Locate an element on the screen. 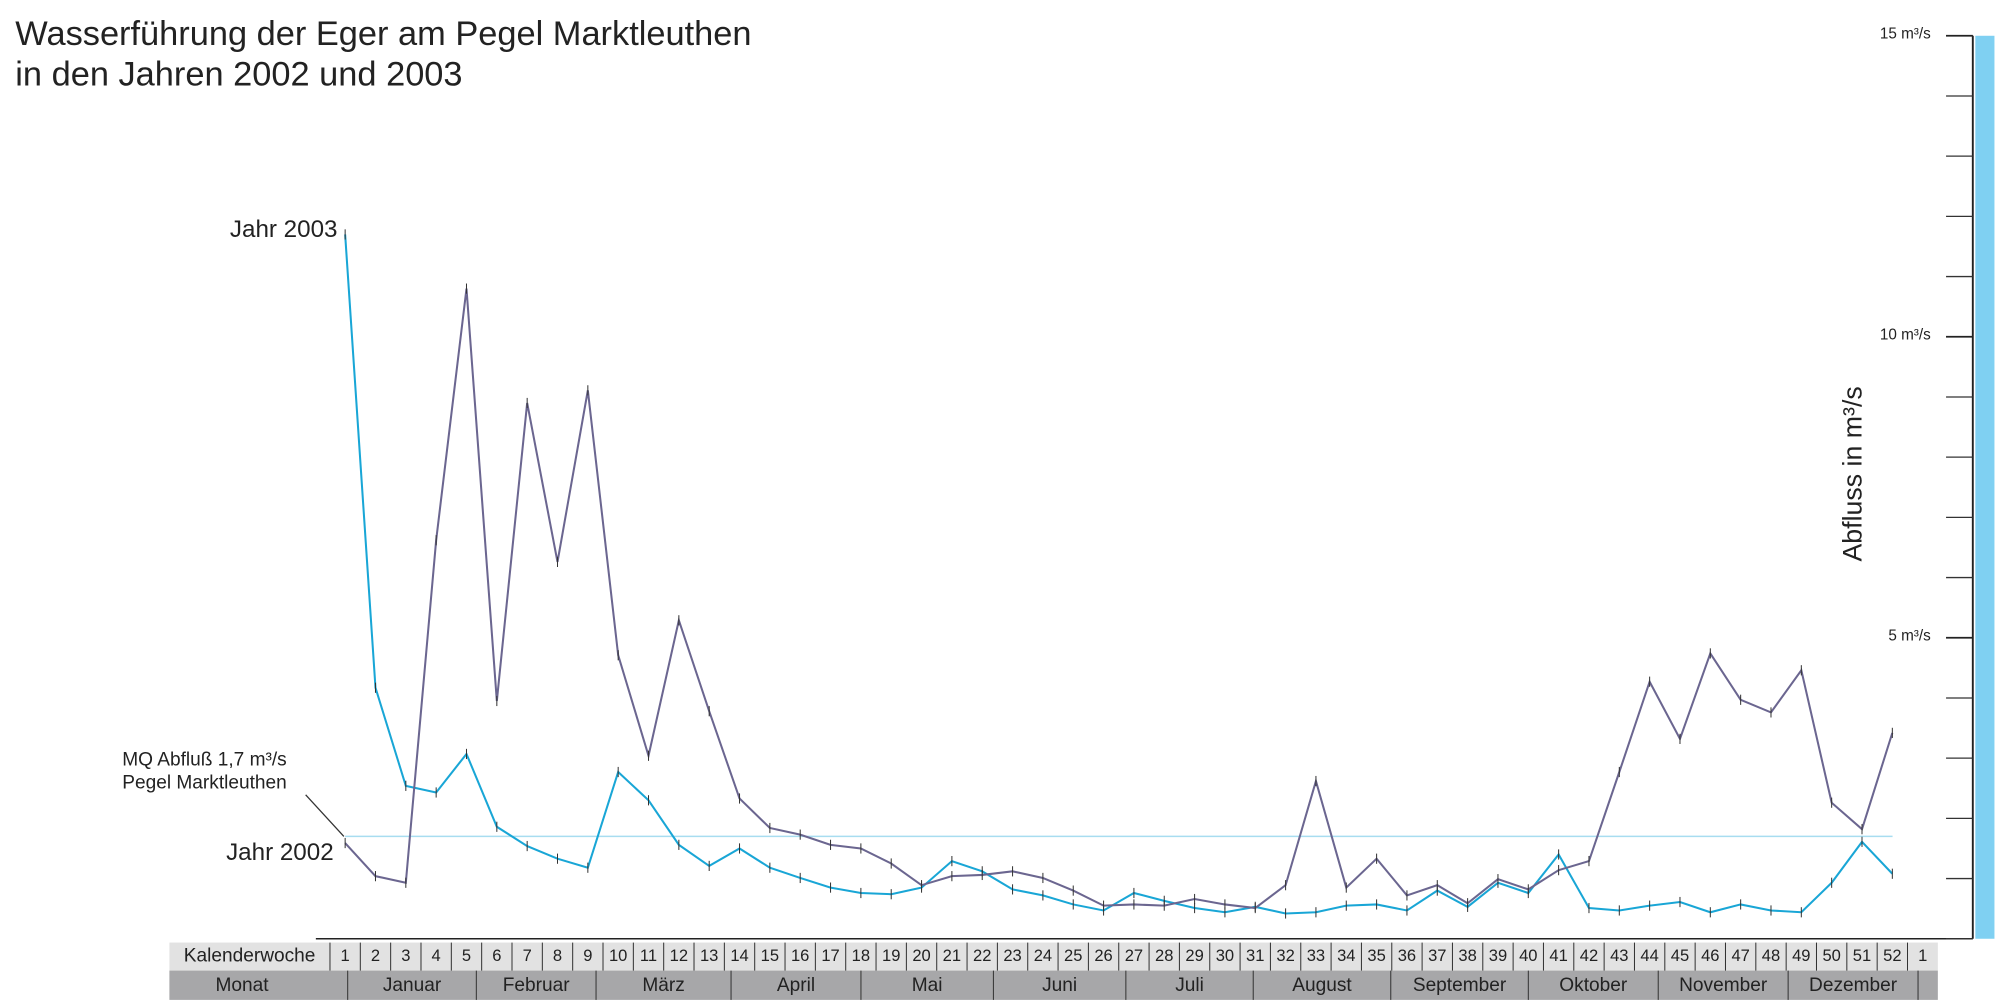  x-tick-label: 25 is located at coordinates (1073, 955).